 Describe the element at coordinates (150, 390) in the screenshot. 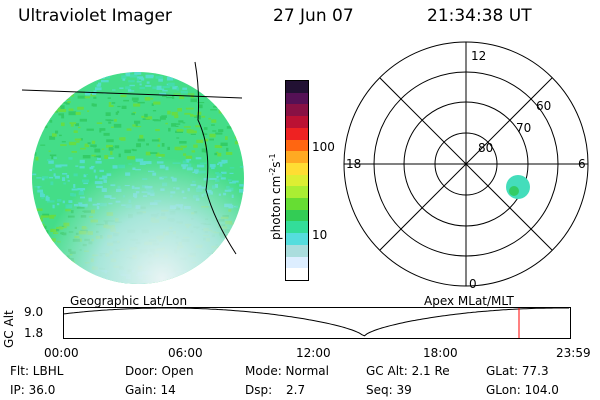

I see `gain-status: Gain: 14` at that location.